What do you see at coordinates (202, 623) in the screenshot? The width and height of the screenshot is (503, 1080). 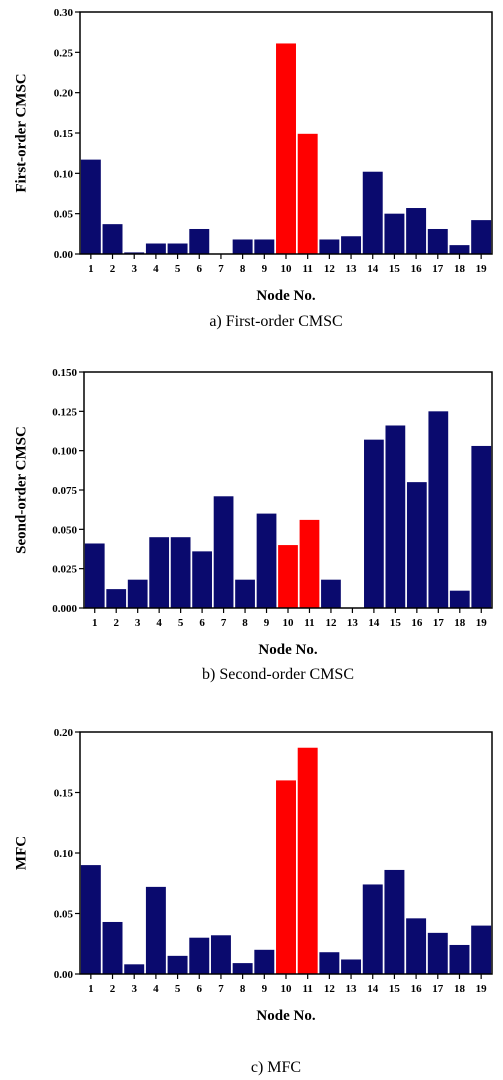 I see `x-tick-label-b: 6` at bounding box center [202, 623].